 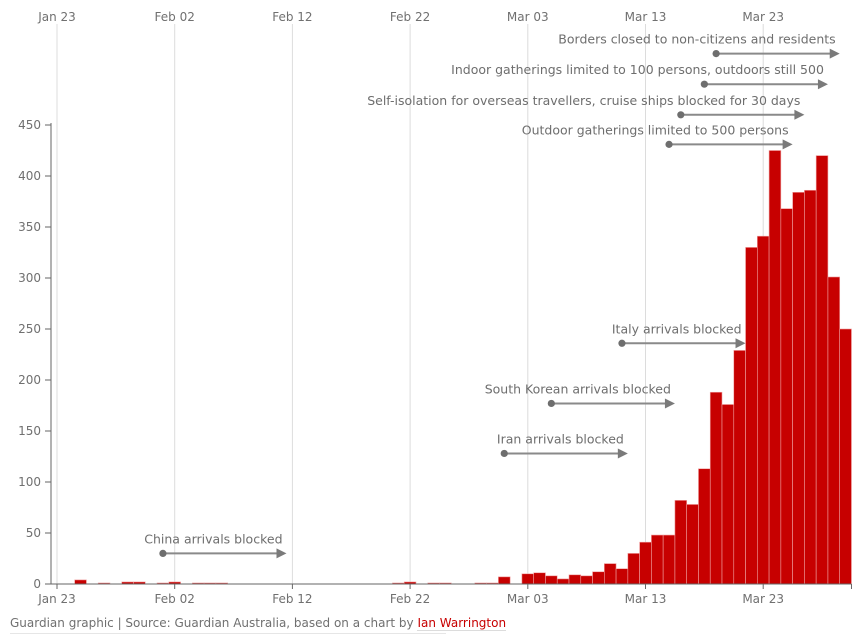 What do you see at coordinates (677, 328) in the screenshot?
I see `annotation-label: Italy arrivals blocked` at bounding box center [677, 328].